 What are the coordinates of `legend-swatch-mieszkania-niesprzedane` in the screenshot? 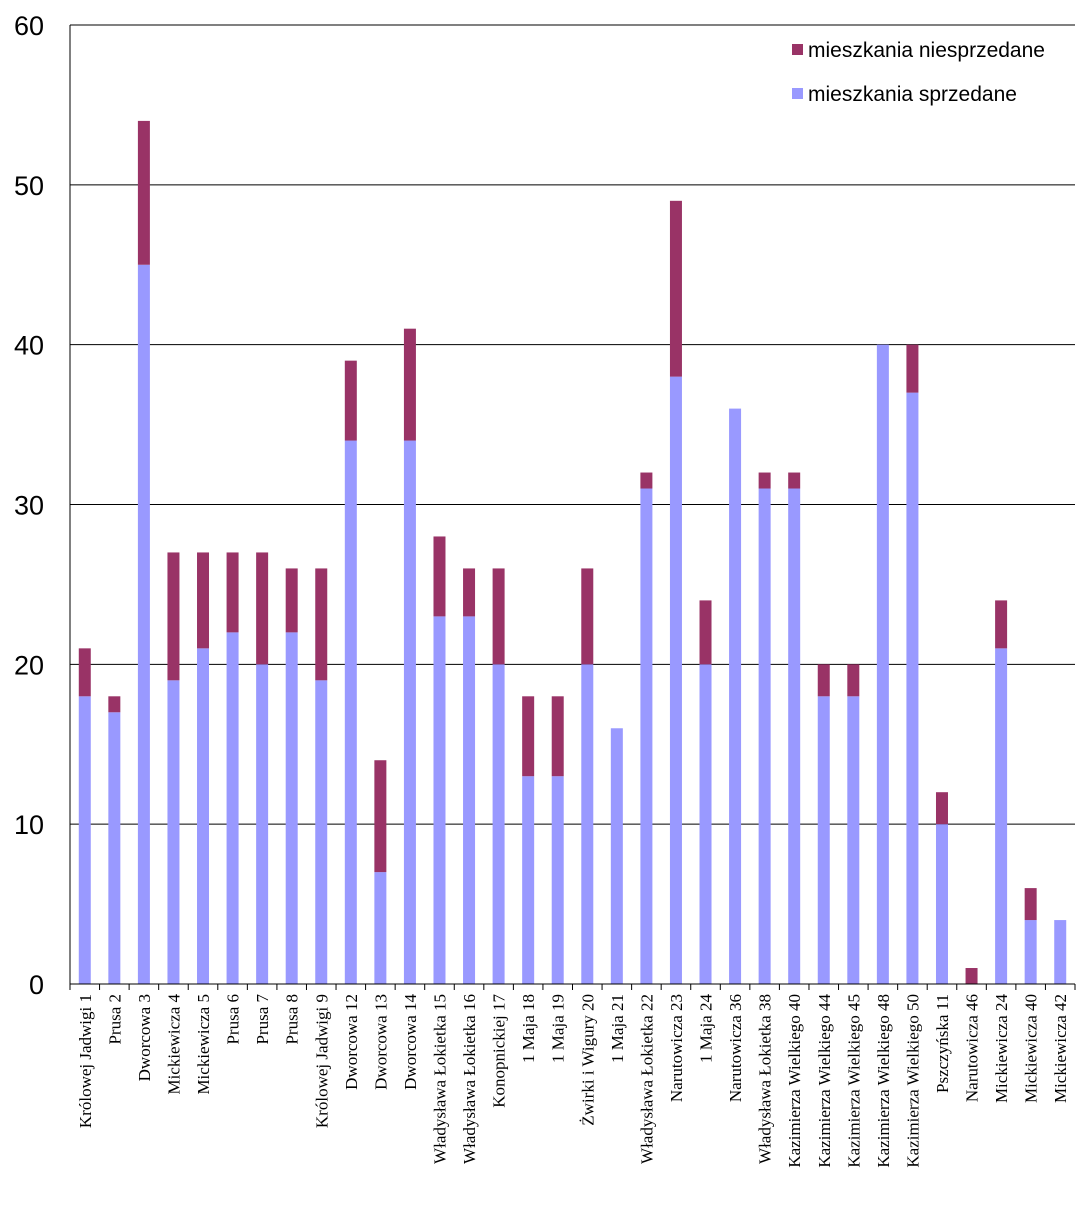 It's located at (797, 49).